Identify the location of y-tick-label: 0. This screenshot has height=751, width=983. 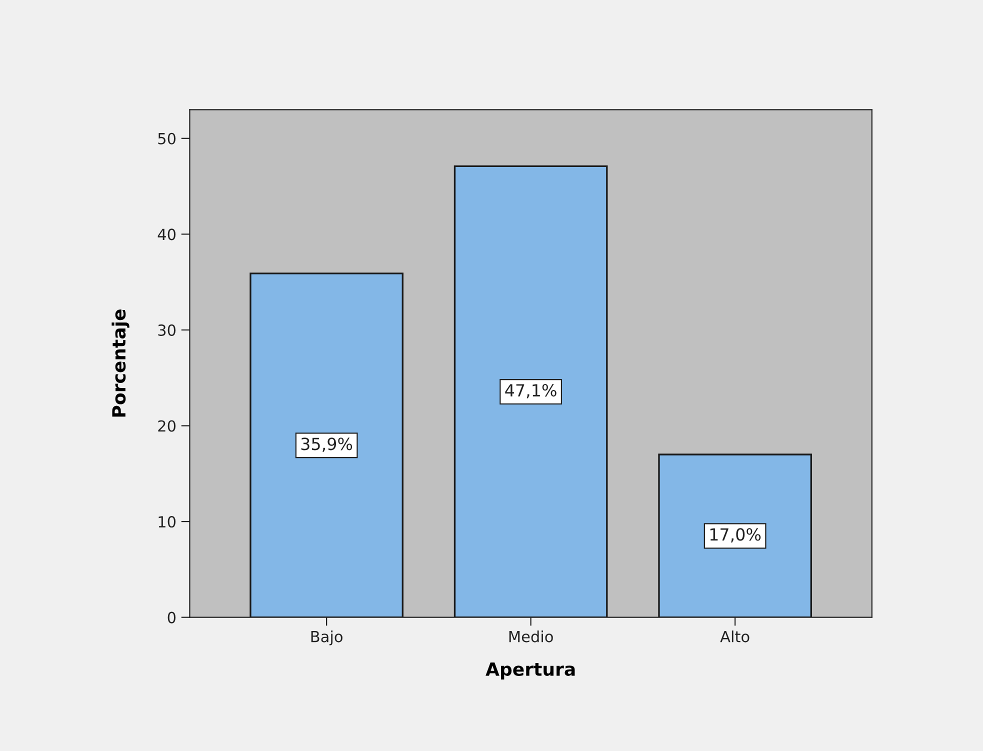
(172, 618).